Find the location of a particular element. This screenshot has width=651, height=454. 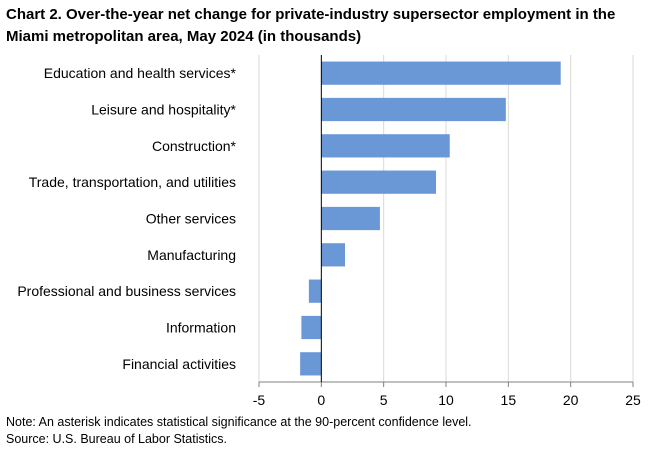

x-tick-label: 25 is located at coordinates (633, 400).